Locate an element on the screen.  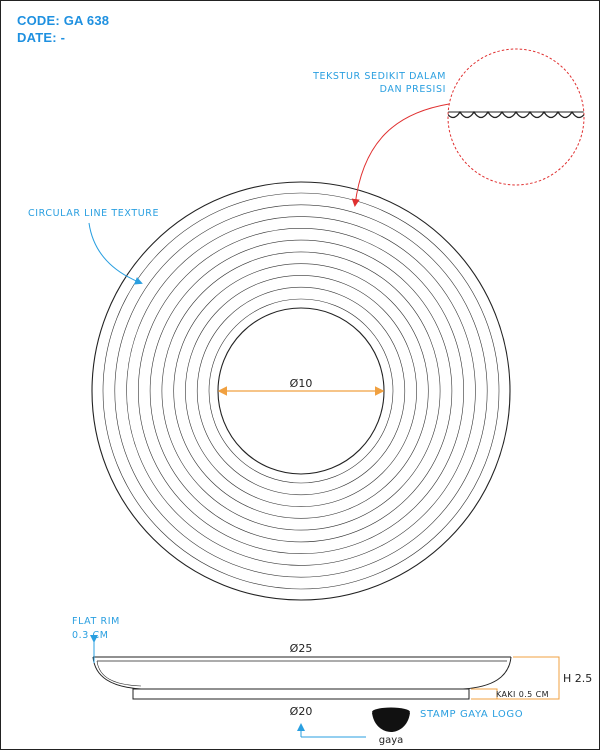
texture-detail-note-line2: DAN PRESISI is located at coordinates (413, 89).